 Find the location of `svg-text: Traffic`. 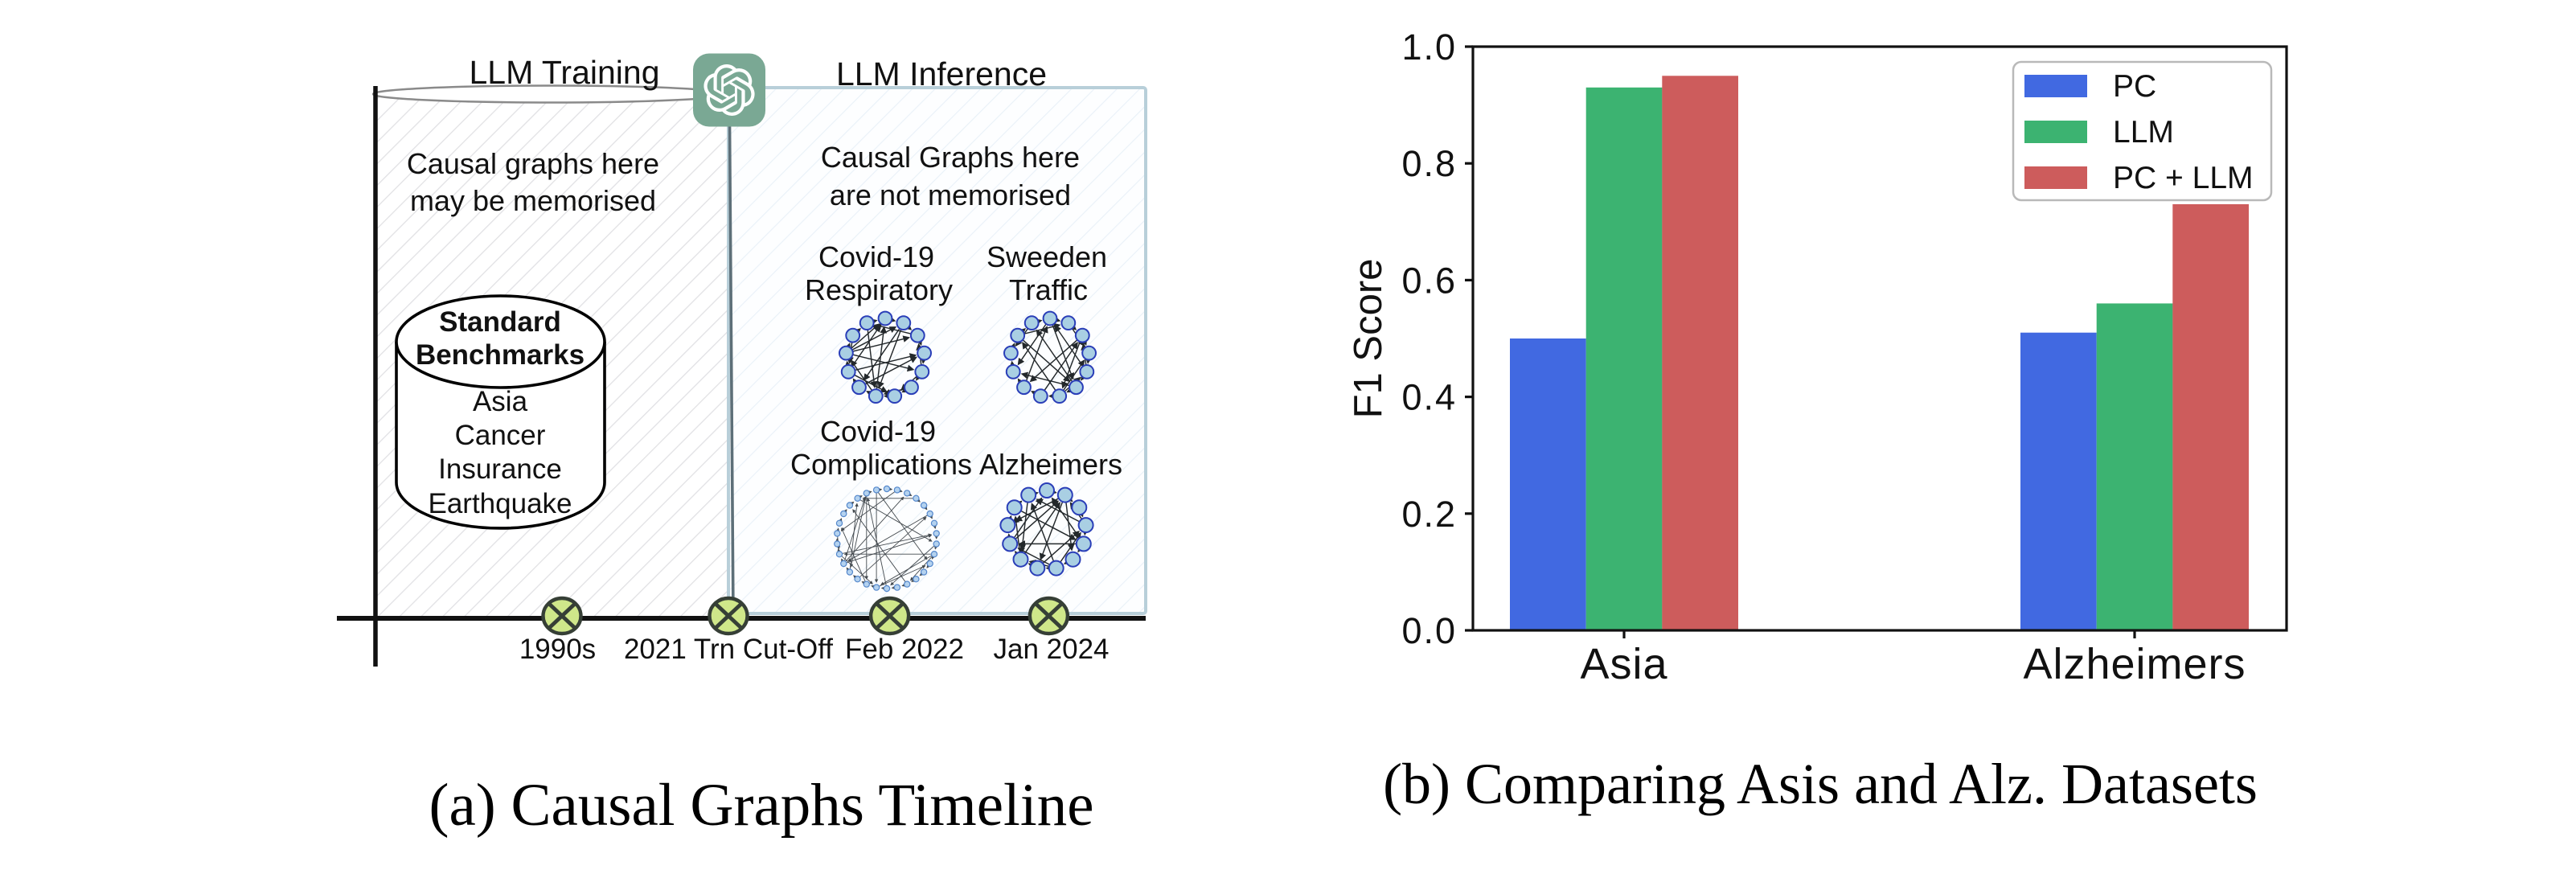

svg-text: Traffic is located at coordinates (1048, 289).